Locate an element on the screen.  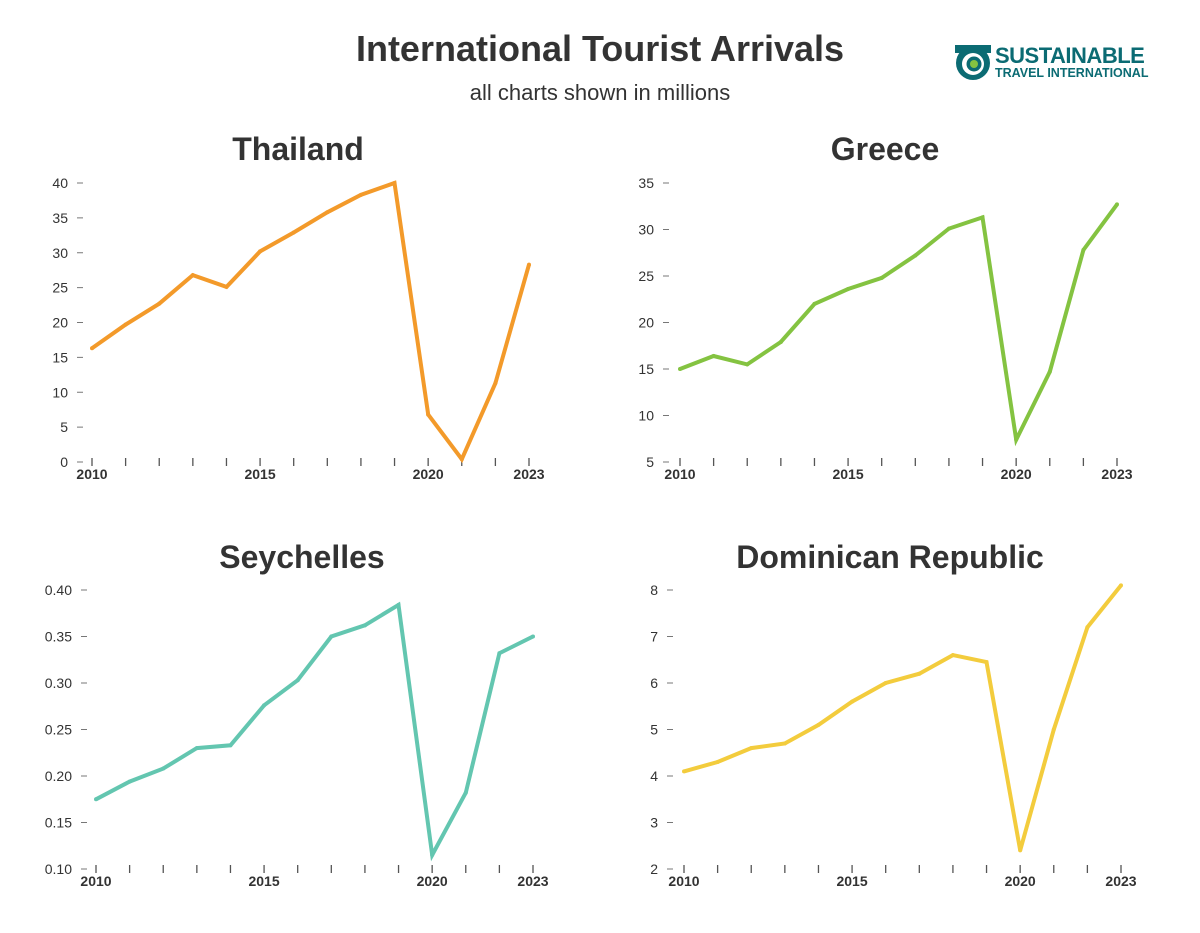
y-tick-label: 0 is located at coordinates (64, 462).